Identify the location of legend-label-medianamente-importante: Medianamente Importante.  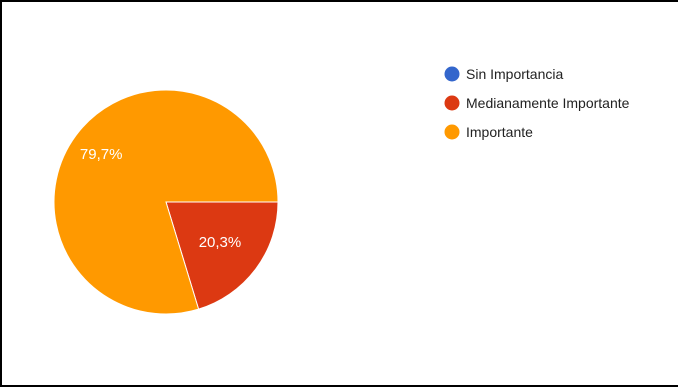
(548, 103).